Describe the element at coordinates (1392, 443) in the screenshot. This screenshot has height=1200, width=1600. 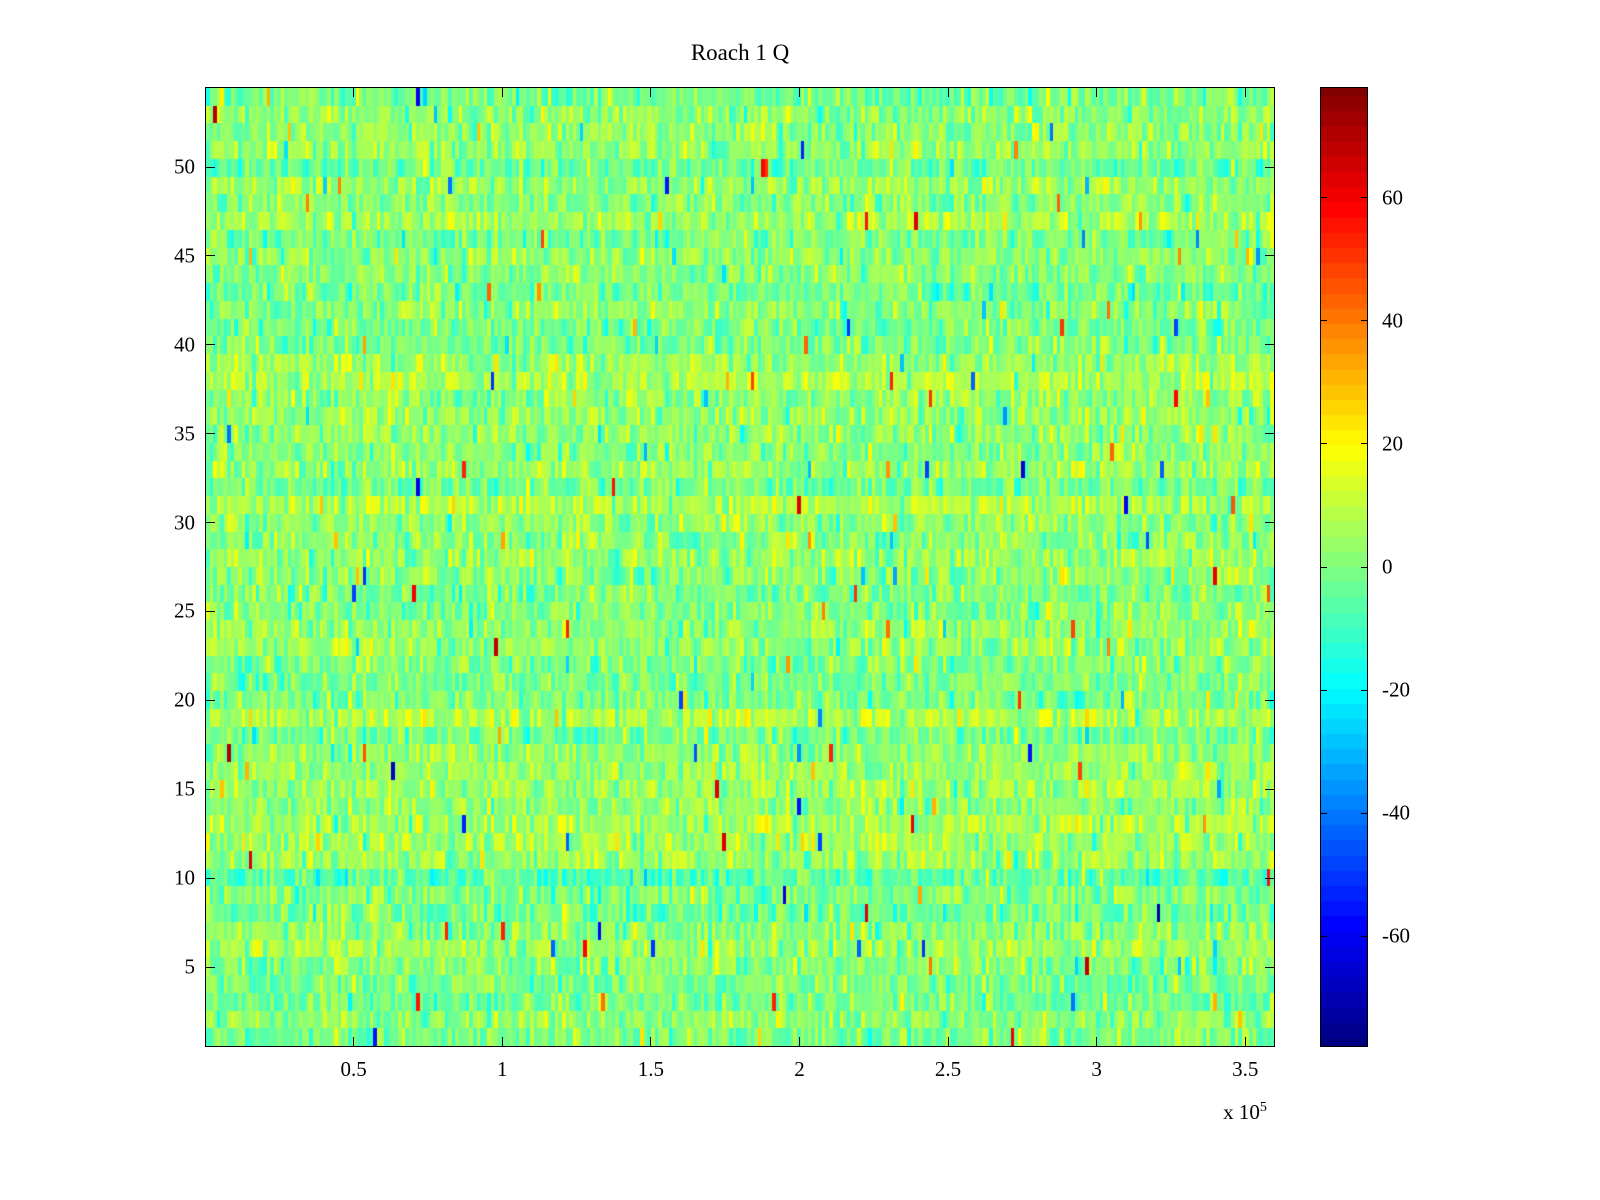
I see `colorbar-tick-label: 20` at that location.